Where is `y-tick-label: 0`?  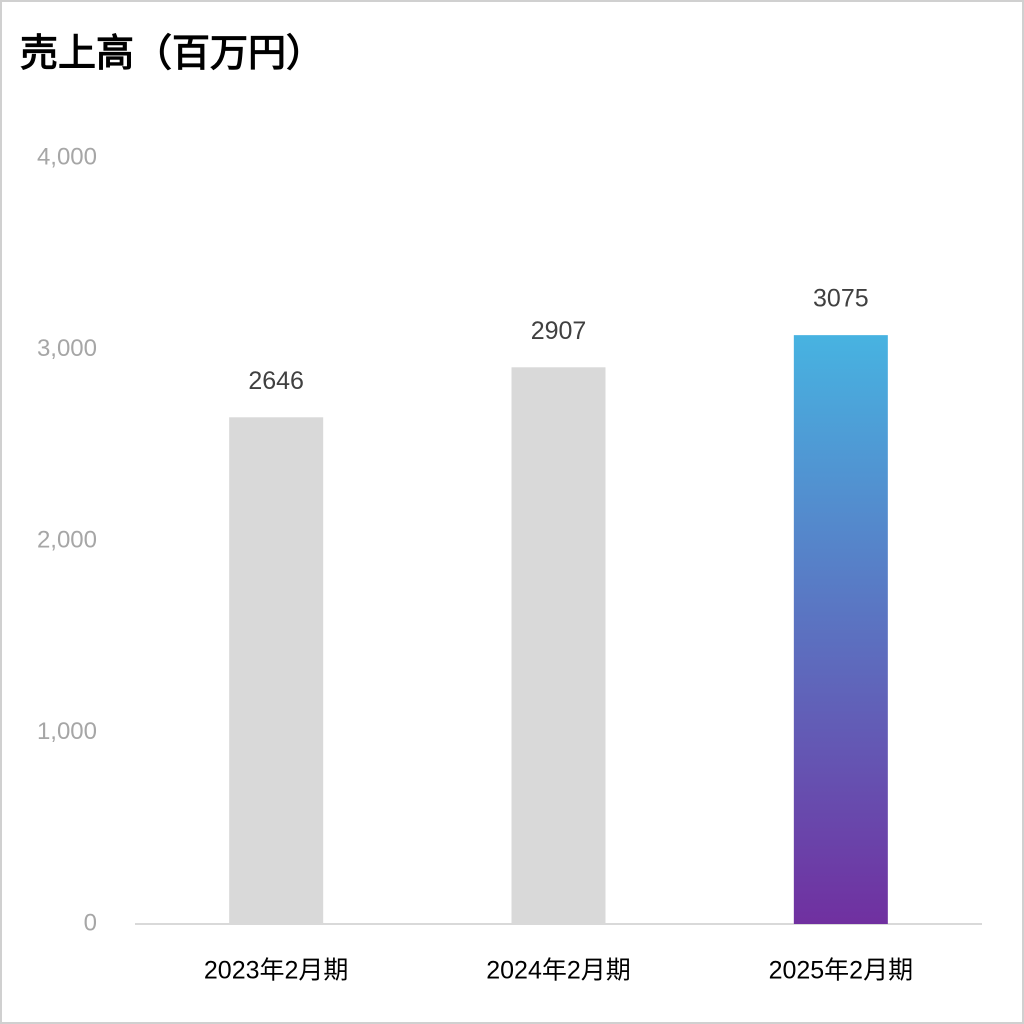 y-tick-label: 0 is located at coordinates (90, 922).